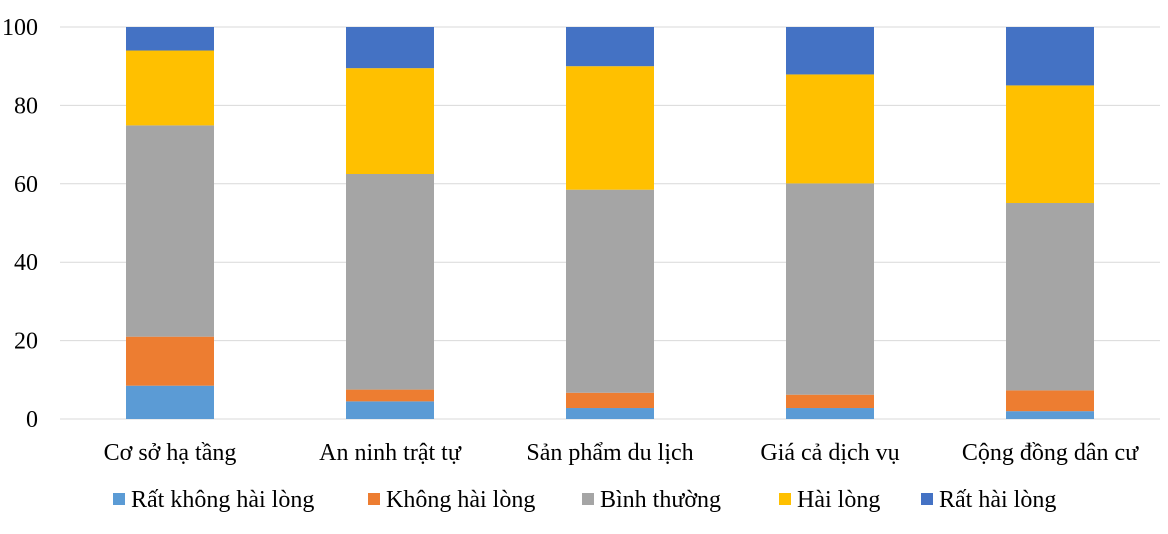 Image resolution: width=1168 pixels, height=534 pixels. What do you see at coordinates (829, 453) in the screenshot?
I see `x-category-label: Giá cả dịch vụ` at bounding box center [829, 453].